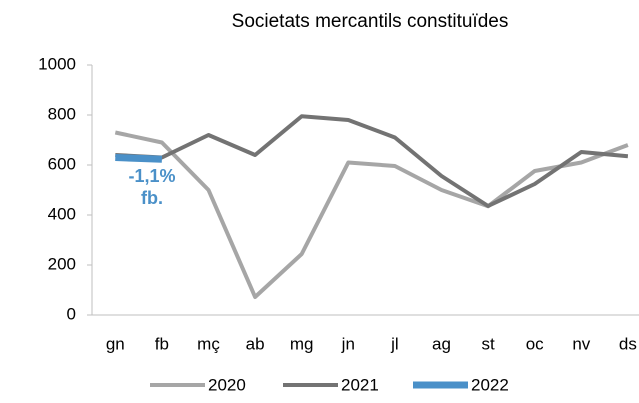  What do you see at coordinates (394, 343) in the screenshot?
I see `x-tick-label: jl` at bounding box center [394, 343].